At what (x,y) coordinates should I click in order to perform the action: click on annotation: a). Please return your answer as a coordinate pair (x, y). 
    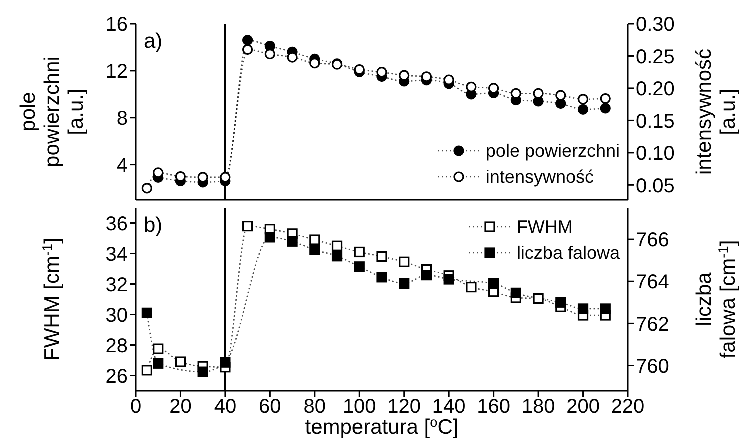
    Looking at the image, I should click on (153, 42).